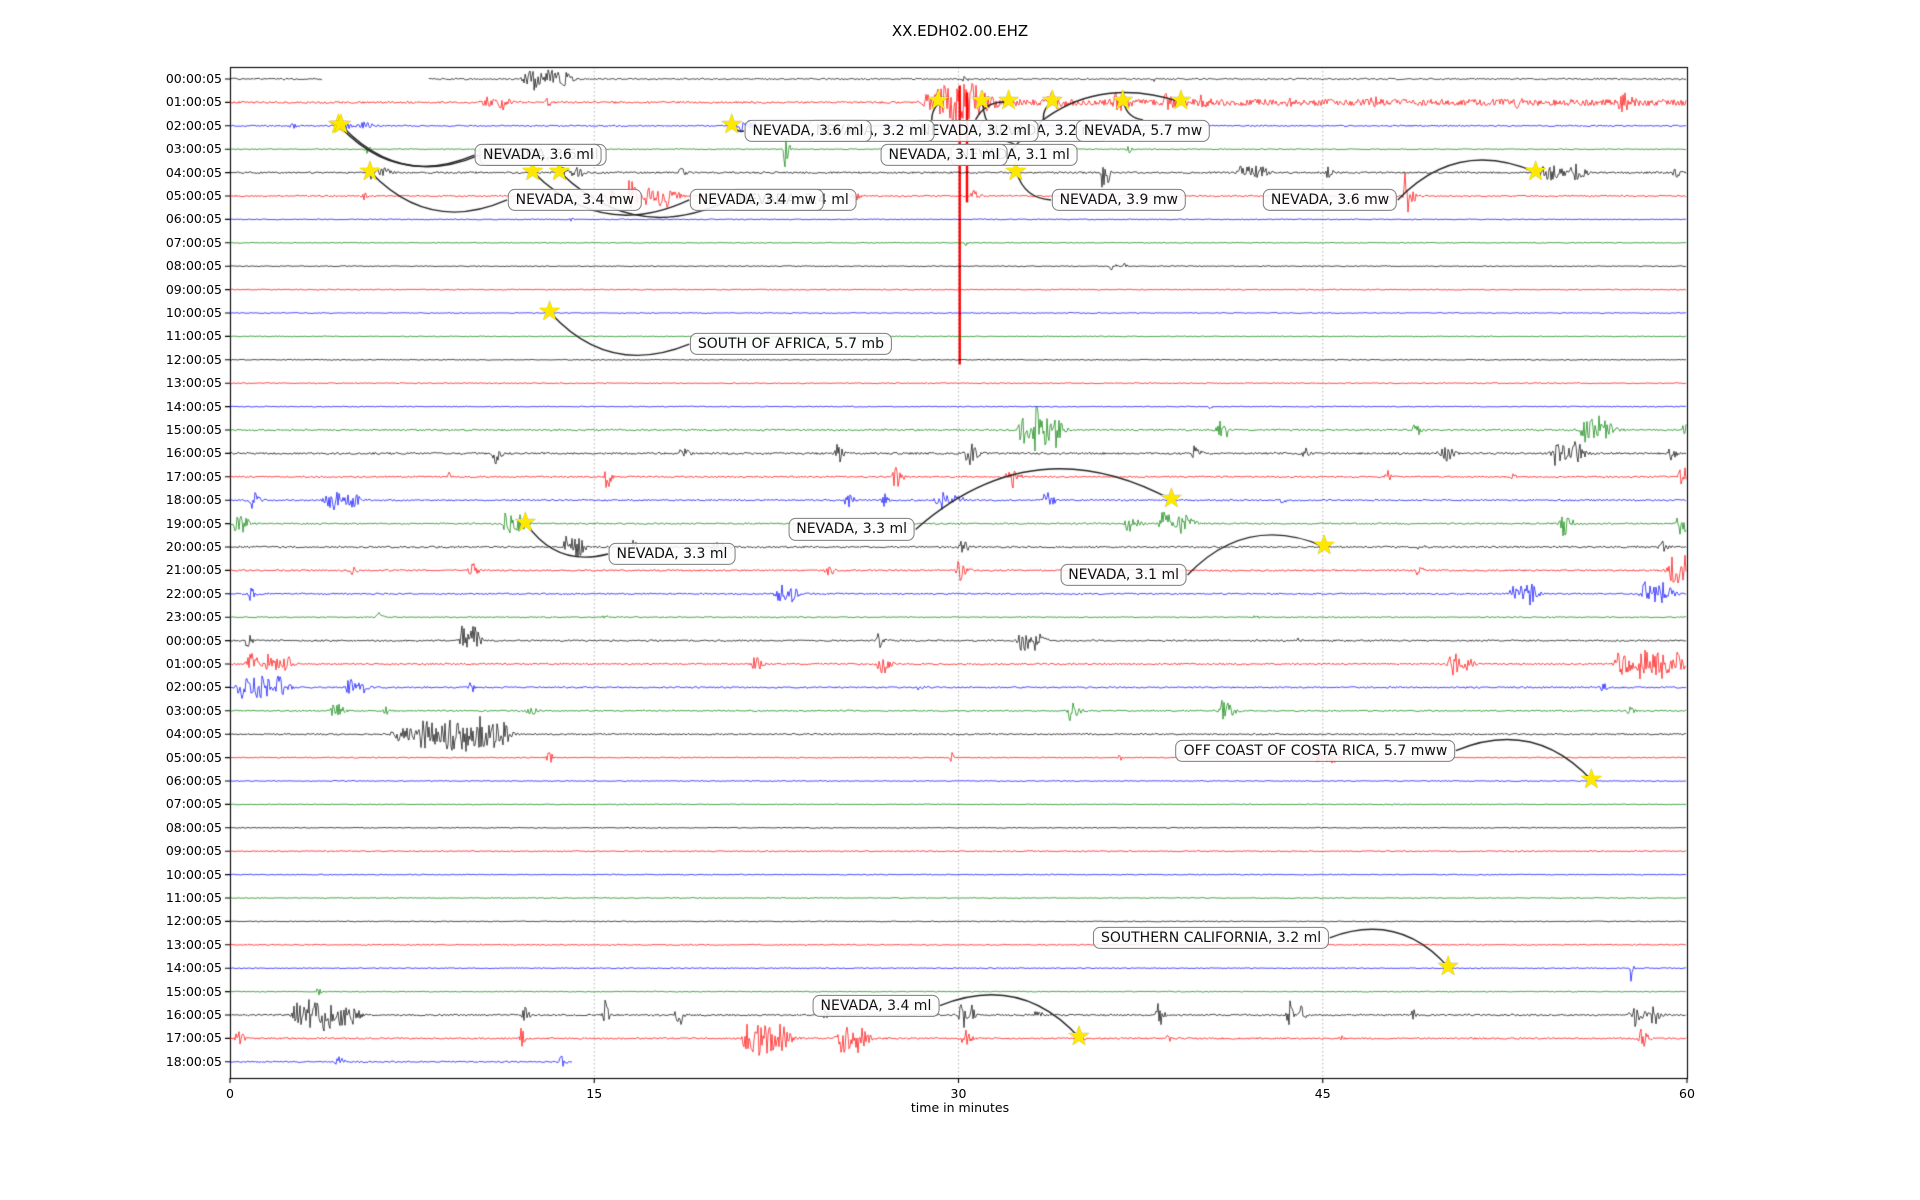 The image size is (1920, 1200). Describe the element at coordinates (876, 1005) in the screenshot. I see `event-label: NEVADA, 3.4 ml` at that location.